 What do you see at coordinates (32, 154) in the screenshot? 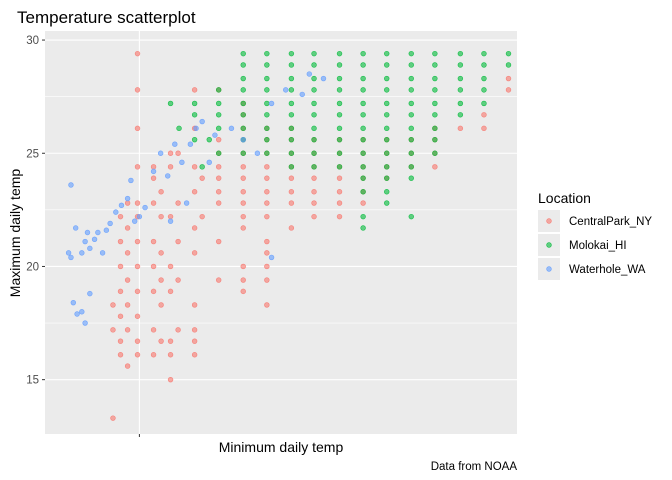
I see `y-tick-label: 25` at bounding box center [32, 154].